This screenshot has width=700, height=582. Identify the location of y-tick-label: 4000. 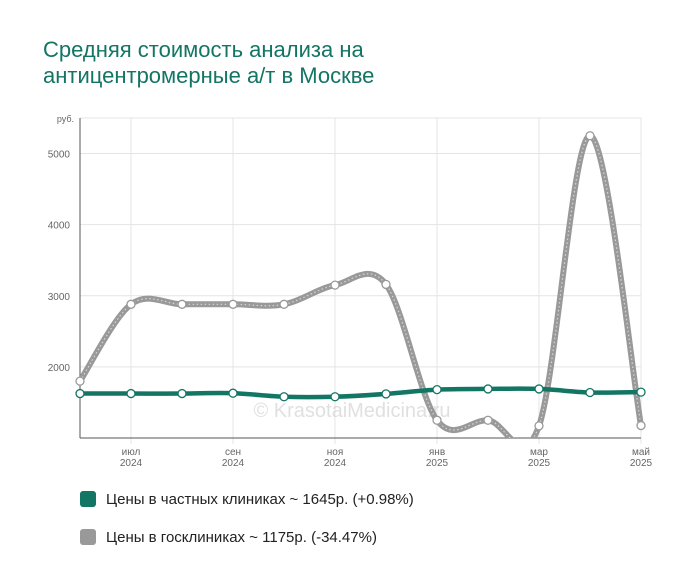
(59, 226).